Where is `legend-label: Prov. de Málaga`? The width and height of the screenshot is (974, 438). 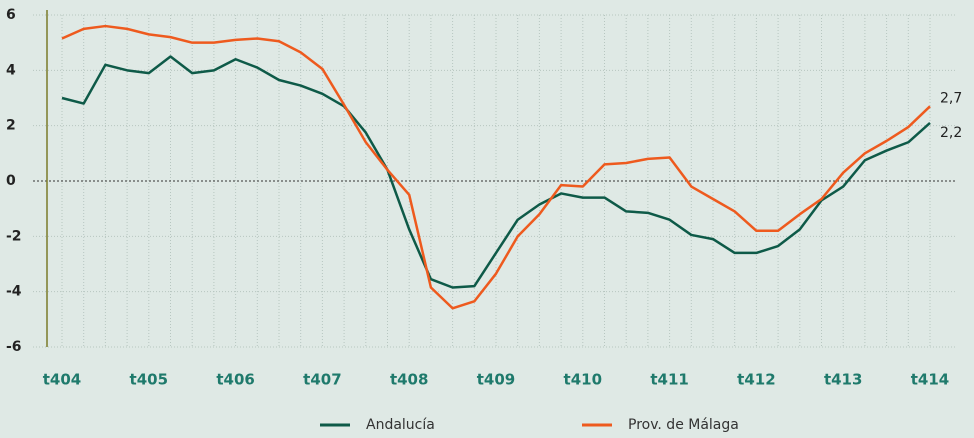
legend-label: Prov. de Málaga is located at coordinates (683, 425).